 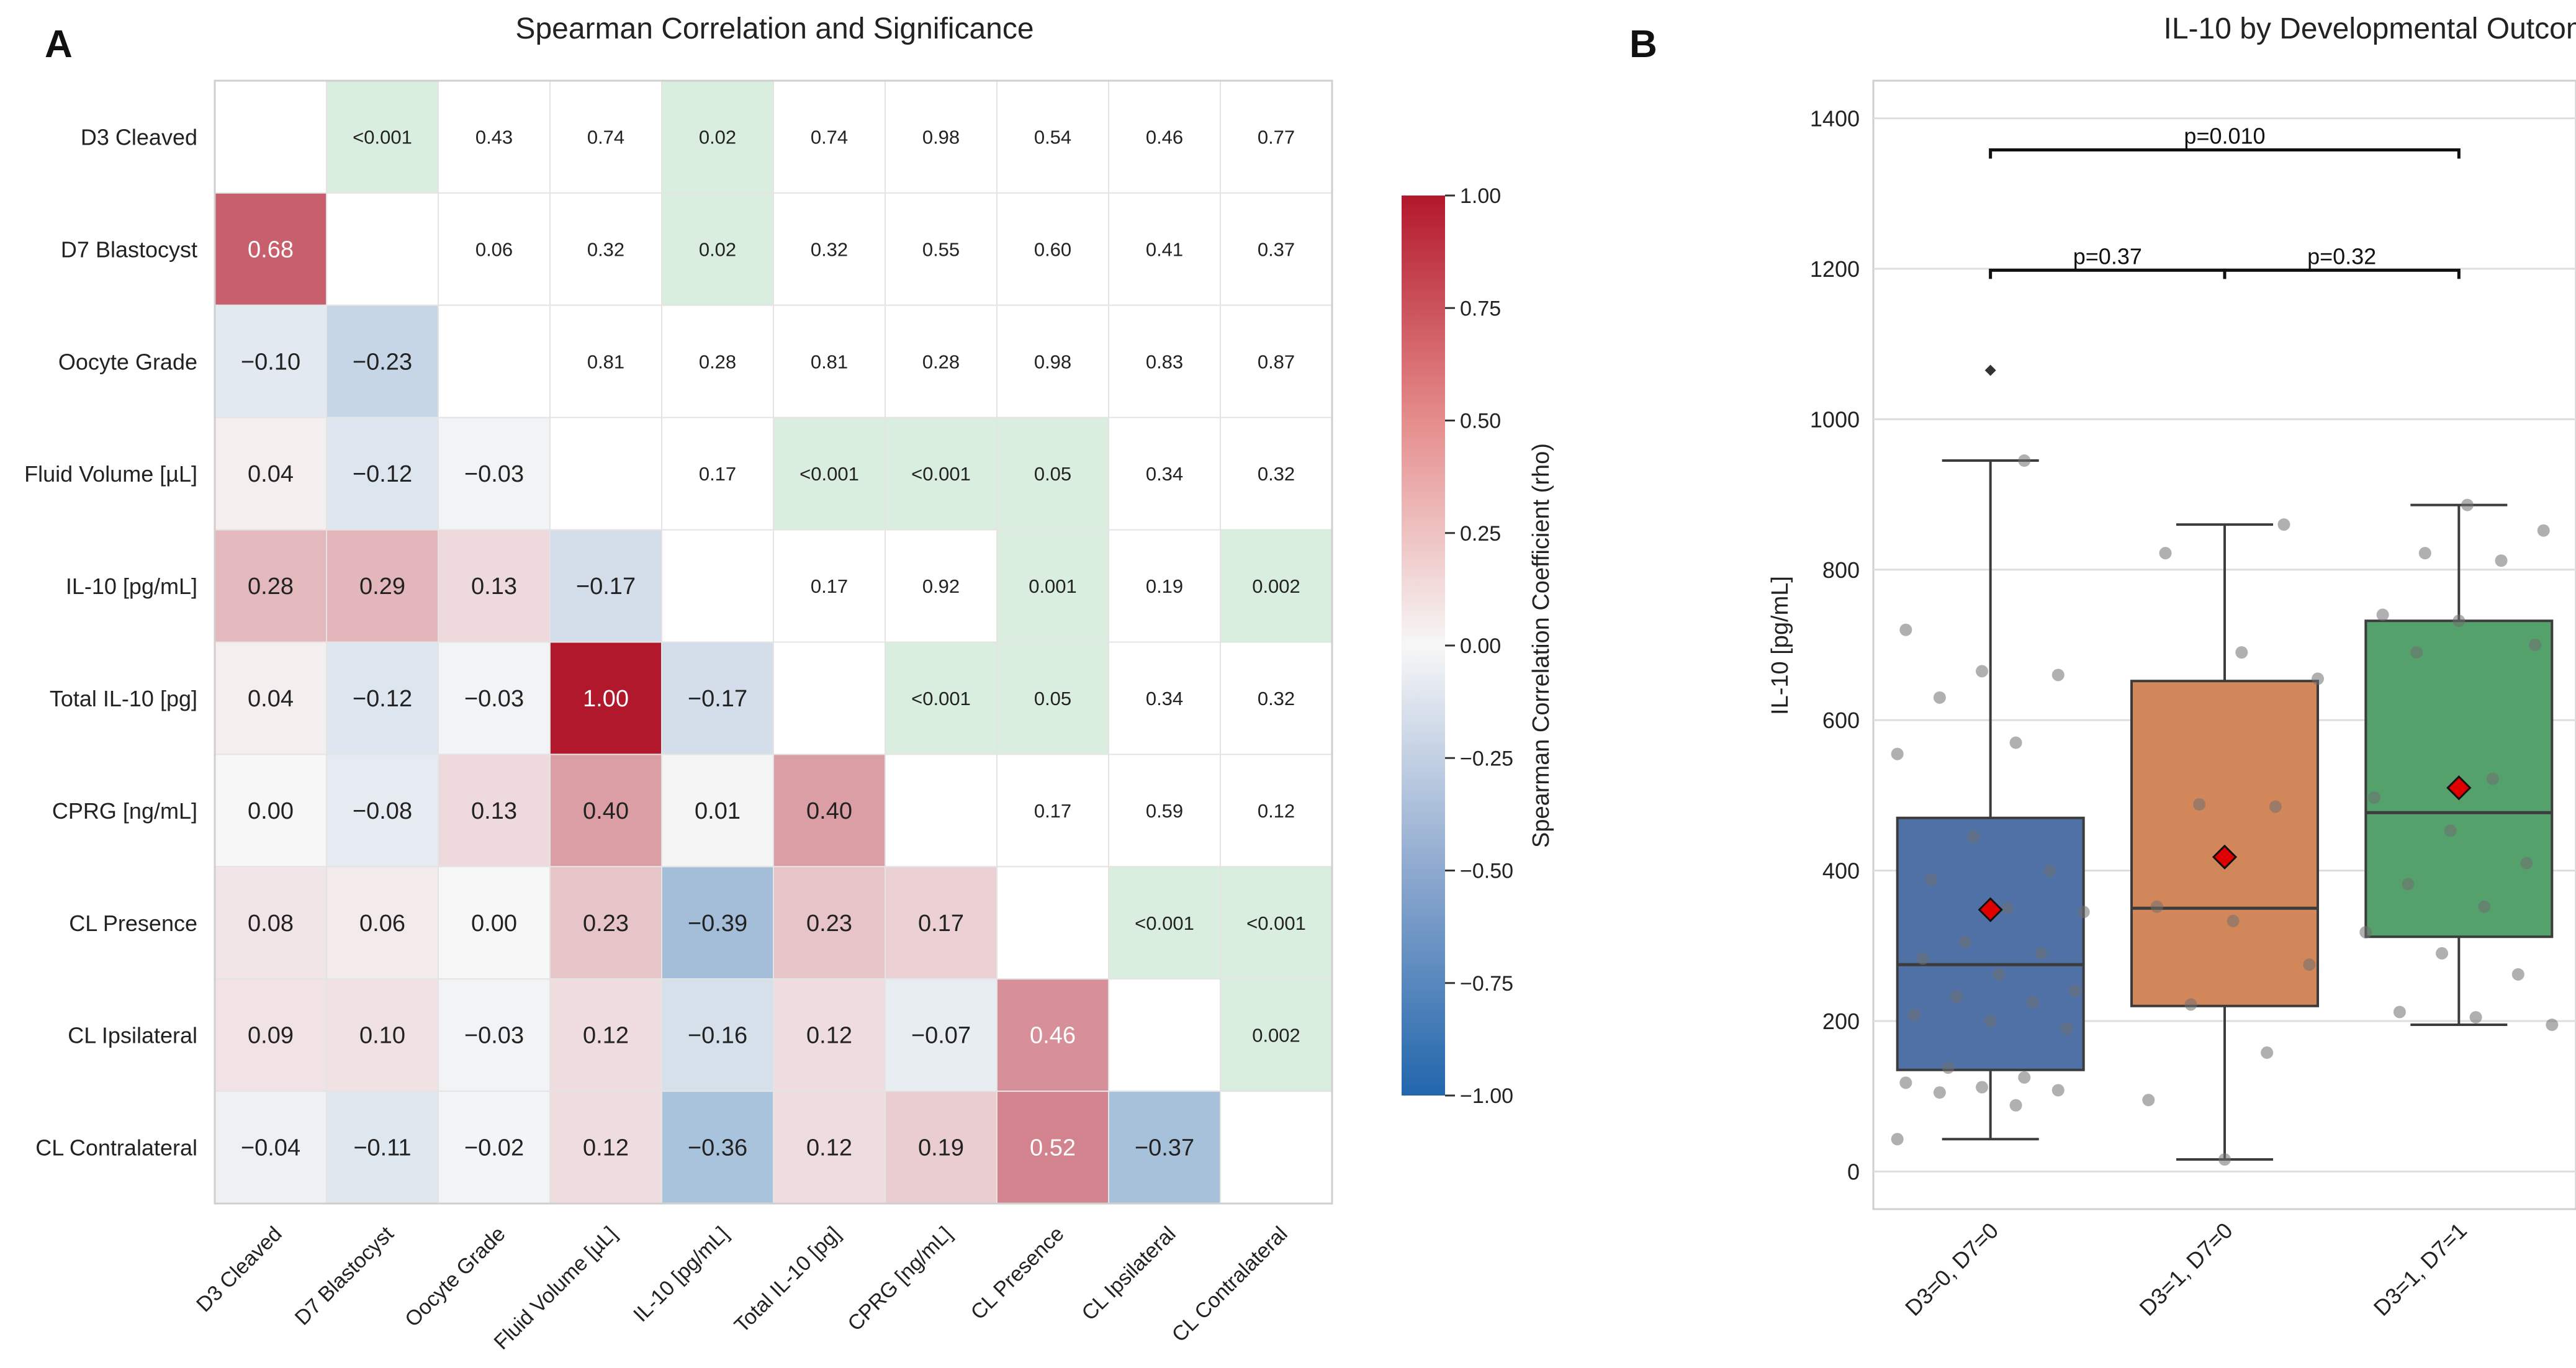 I want to click on rho-value: −0.16, so click(x=717, y=1036).